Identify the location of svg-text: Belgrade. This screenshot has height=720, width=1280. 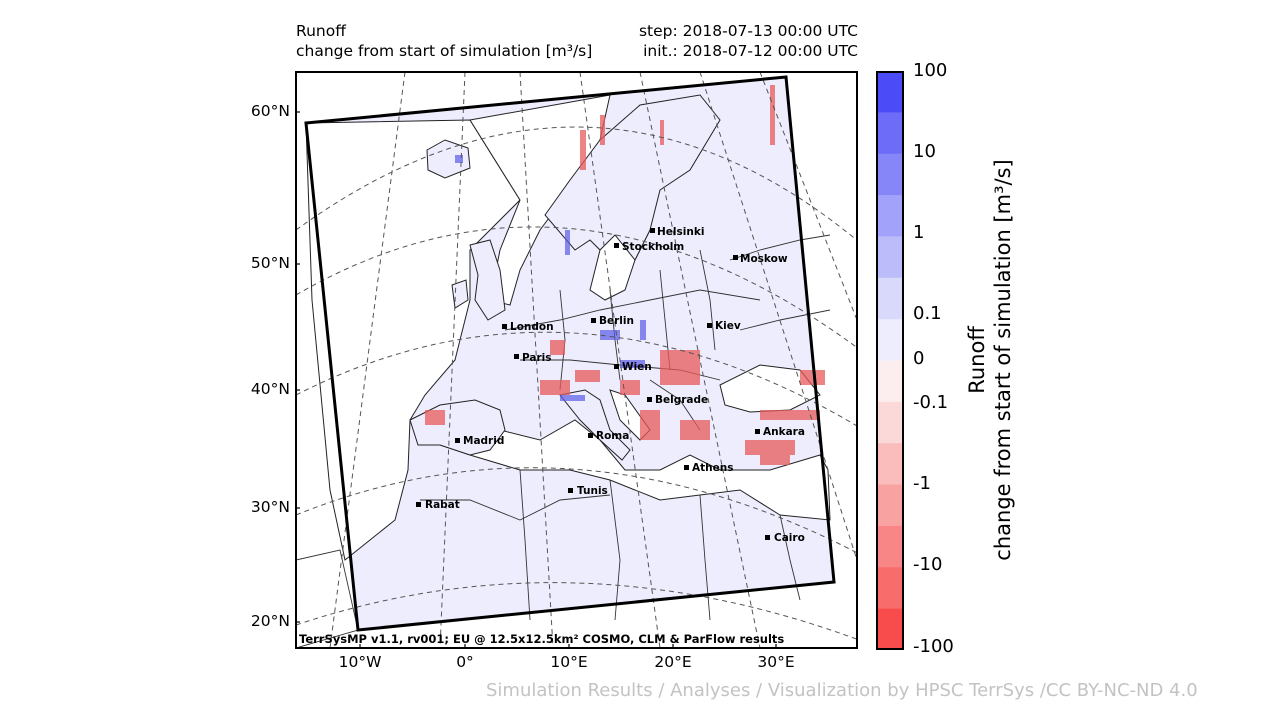
(681, 400).